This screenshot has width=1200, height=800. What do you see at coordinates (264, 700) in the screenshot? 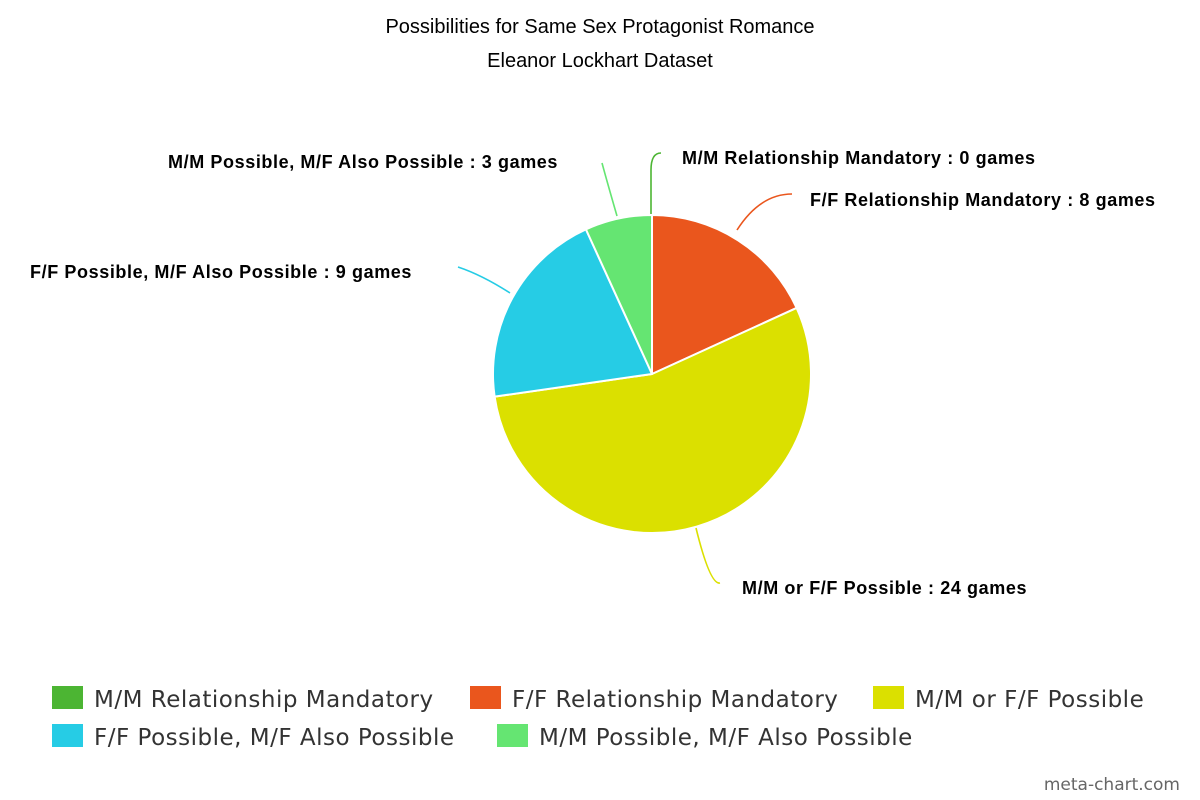
I see `legend-label-m-m-relationship-mandatory: M/M Relationship Mandatory` at bounding box center [264, 700].